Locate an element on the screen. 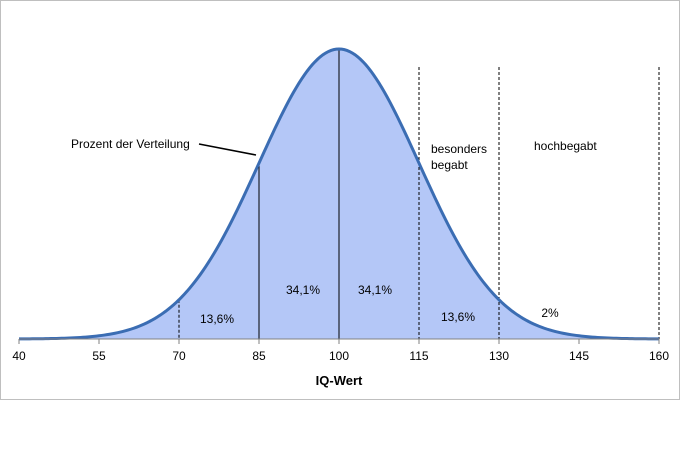  distribution-note-leader is located at coordinates (227, 149).